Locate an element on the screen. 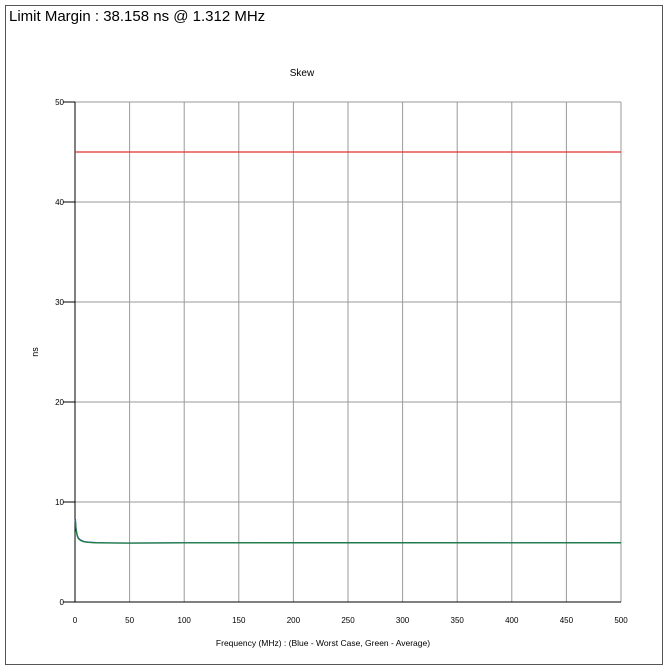  x-tick-label-100: 100 is located at coordinates (185, 620).